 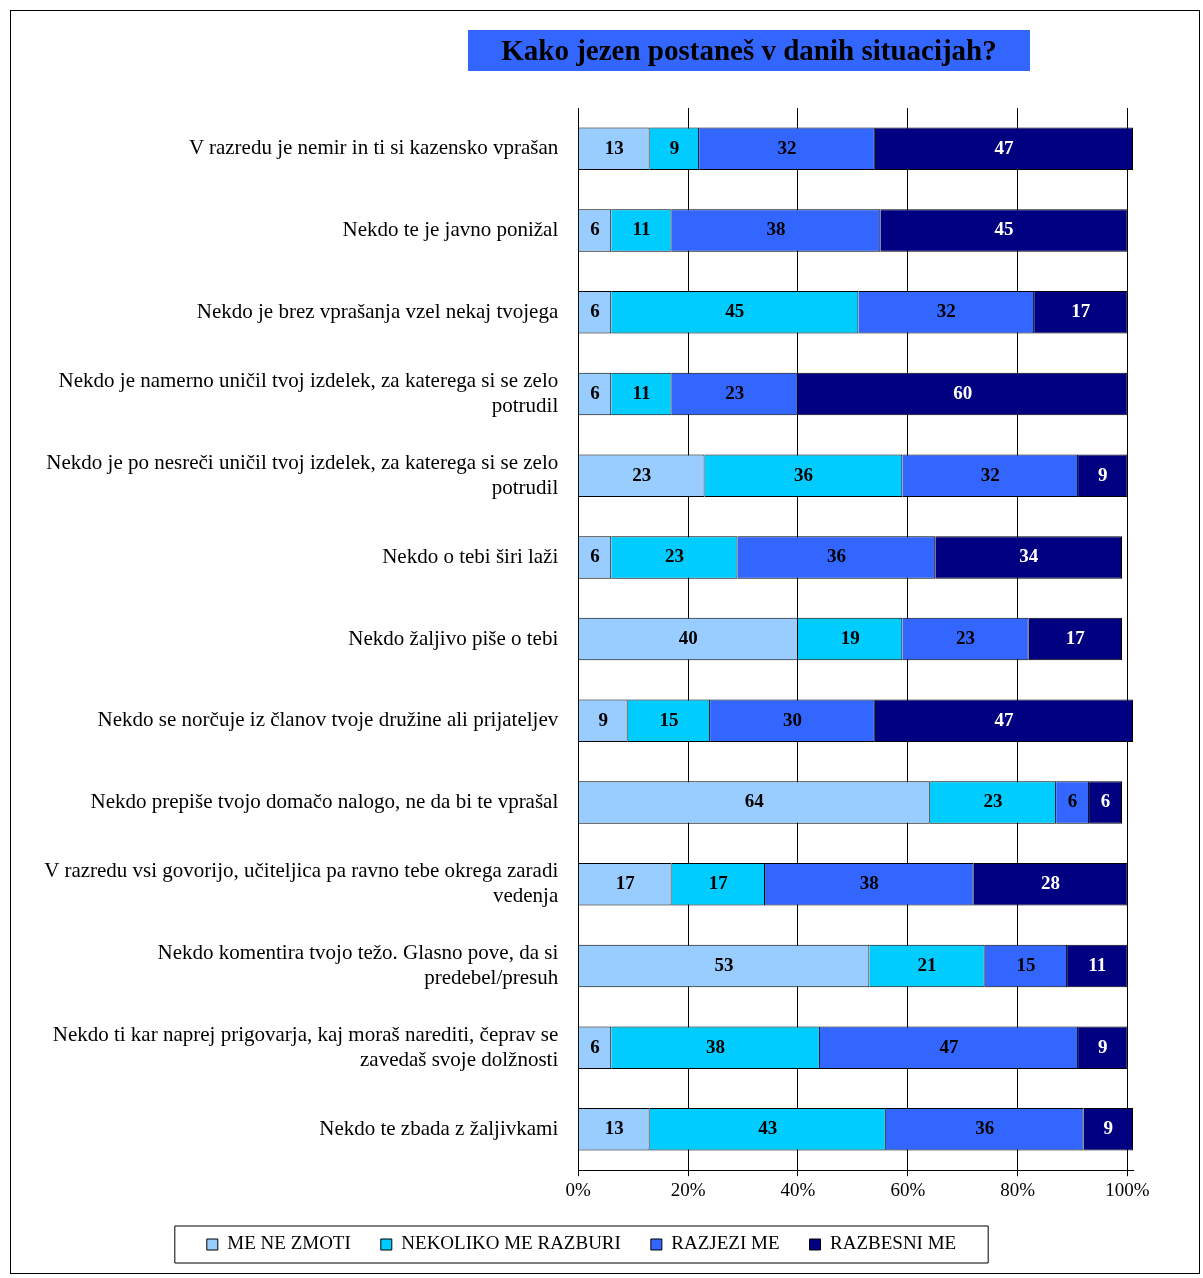 I want to click on y-tick-label: Nekdo te zbada z žaljivkami, so click(x=439, y=1127).